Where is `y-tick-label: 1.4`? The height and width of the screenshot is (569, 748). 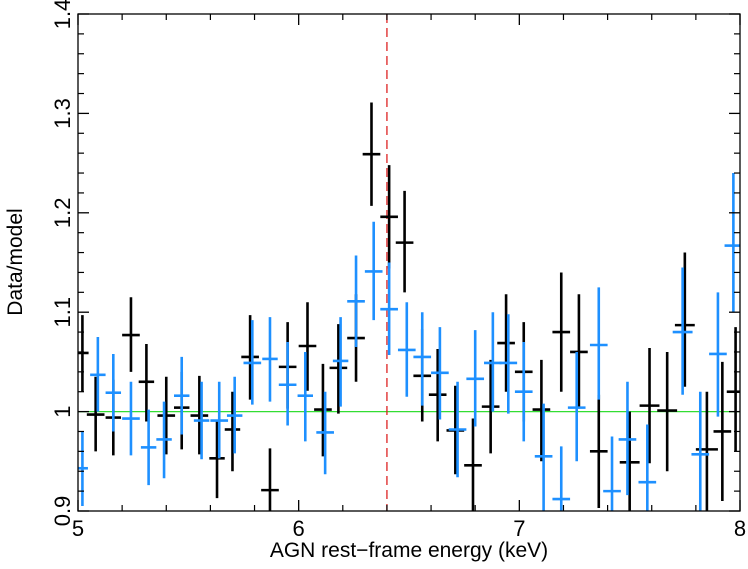 y-tick-label: 1.4 is located at coordinates (62, 14).